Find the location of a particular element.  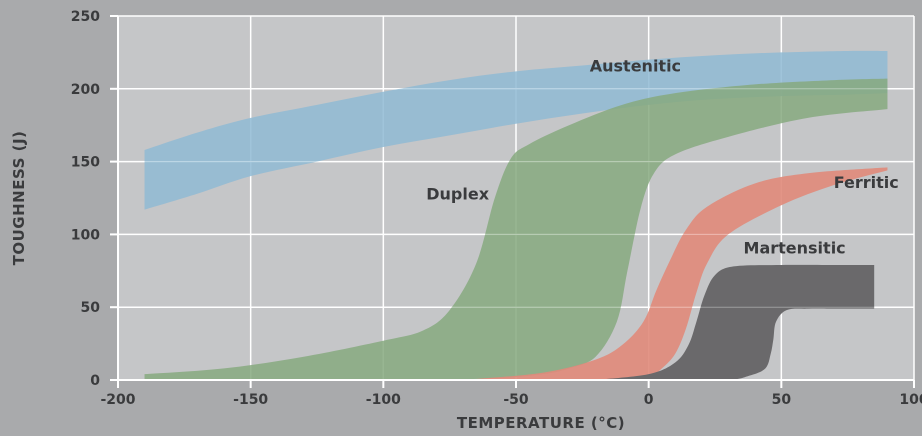

x-tick-label: -100 is located at coordinates (383, 400).